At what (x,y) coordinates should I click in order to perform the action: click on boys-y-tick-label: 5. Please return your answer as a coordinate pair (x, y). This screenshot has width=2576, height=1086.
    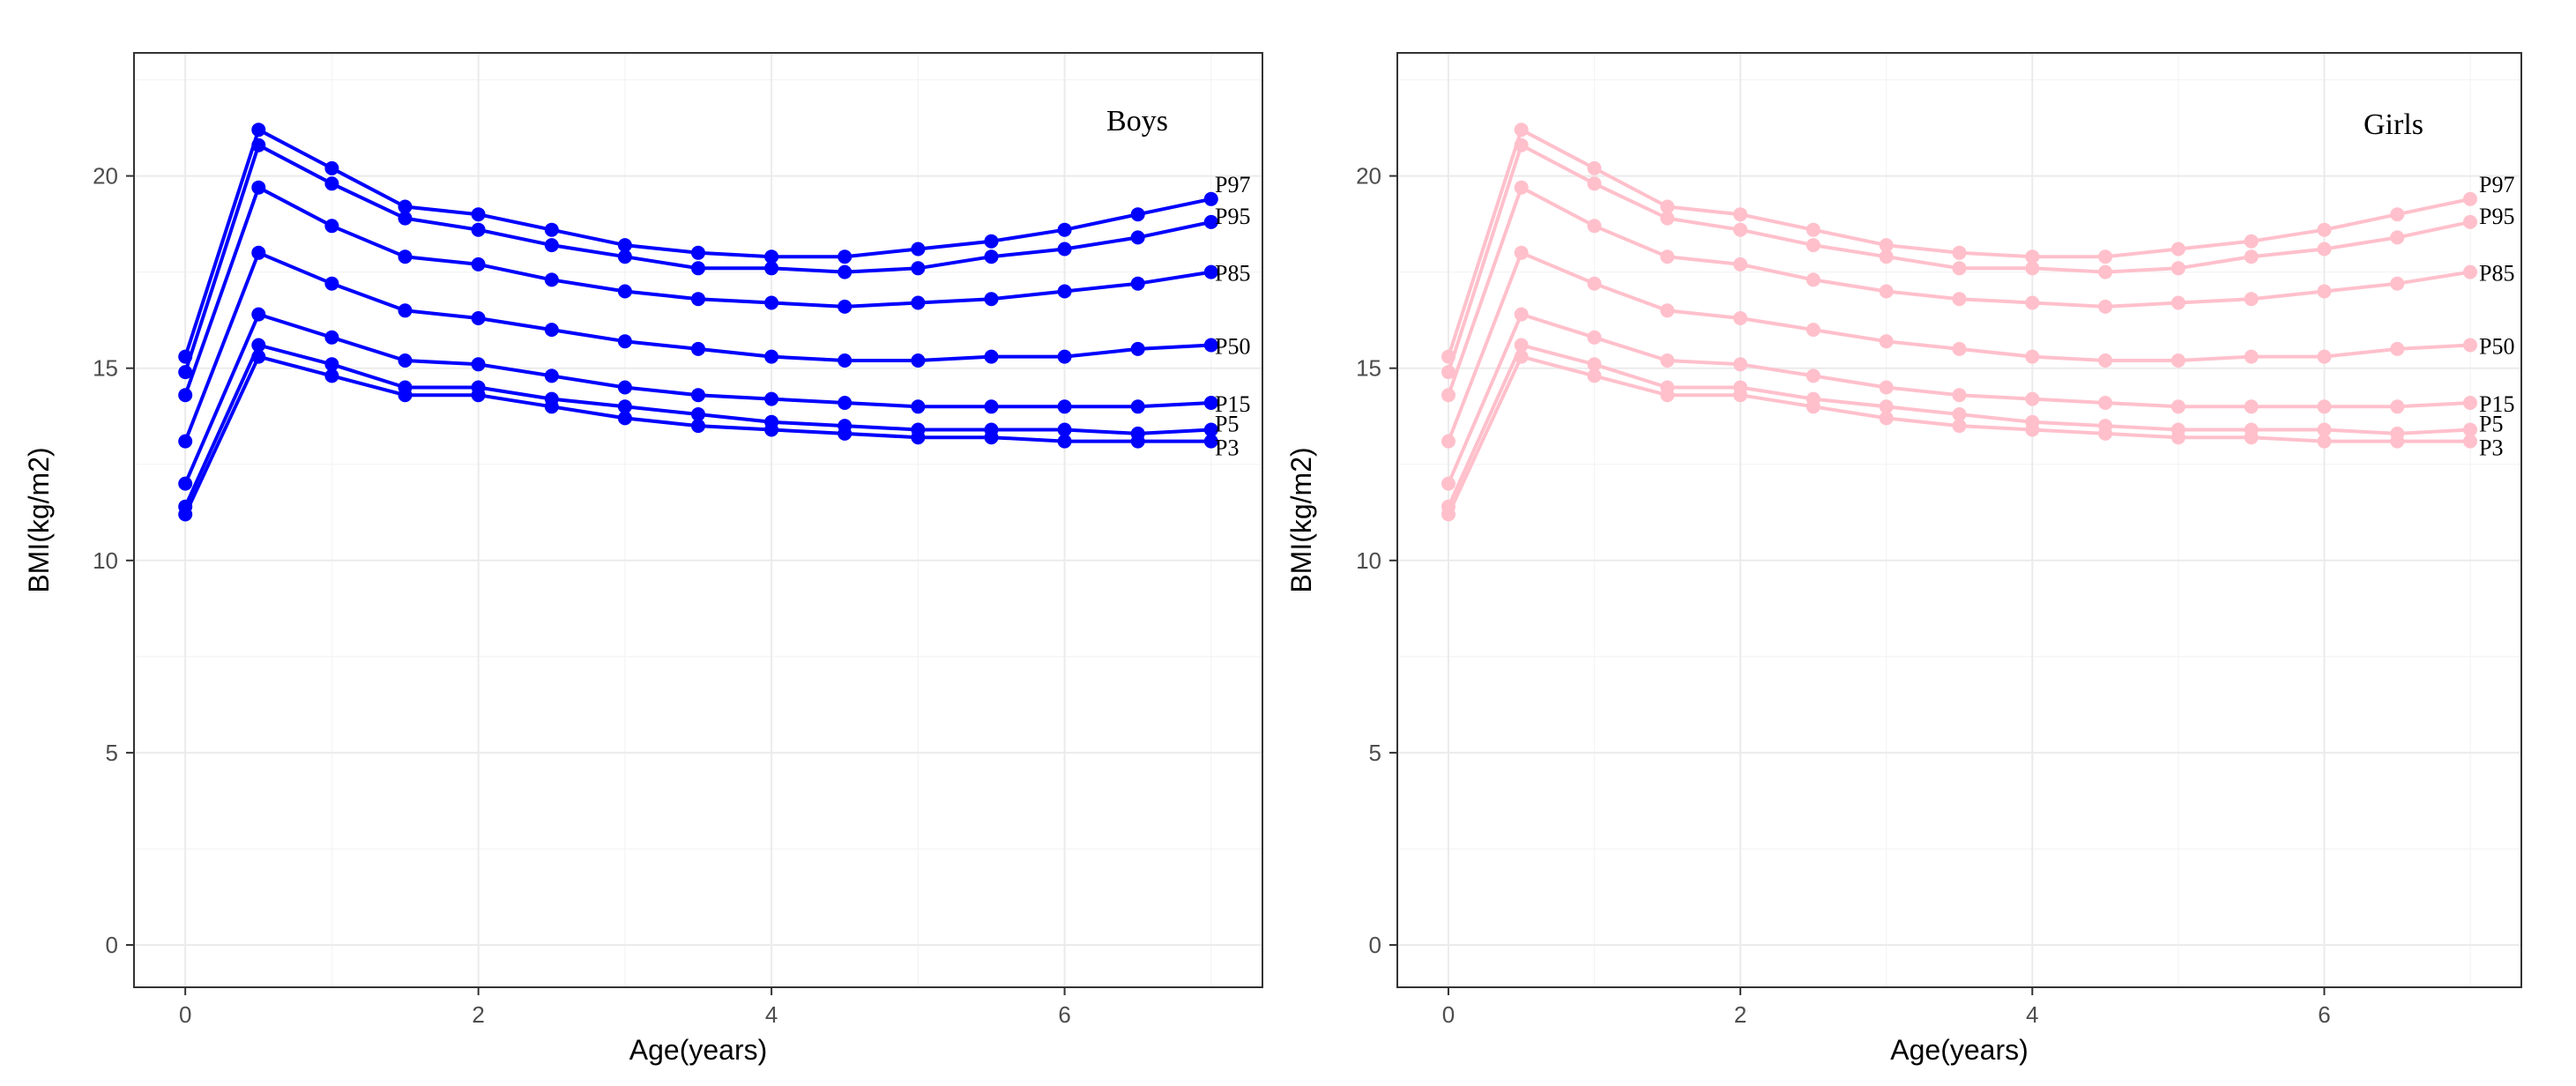
    Looking at the image, I should click on (112, 753).